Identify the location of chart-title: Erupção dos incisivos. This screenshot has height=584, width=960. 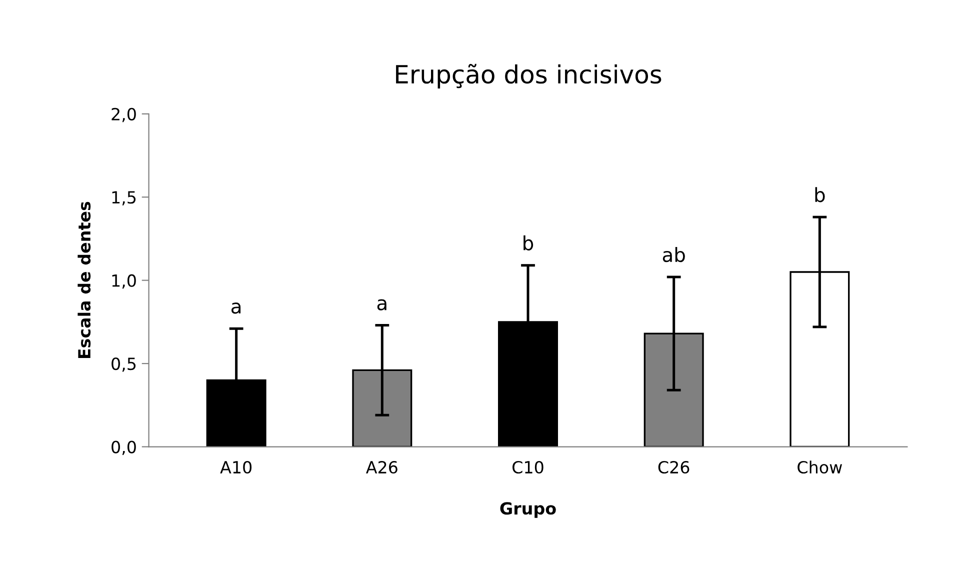
(529, 76).